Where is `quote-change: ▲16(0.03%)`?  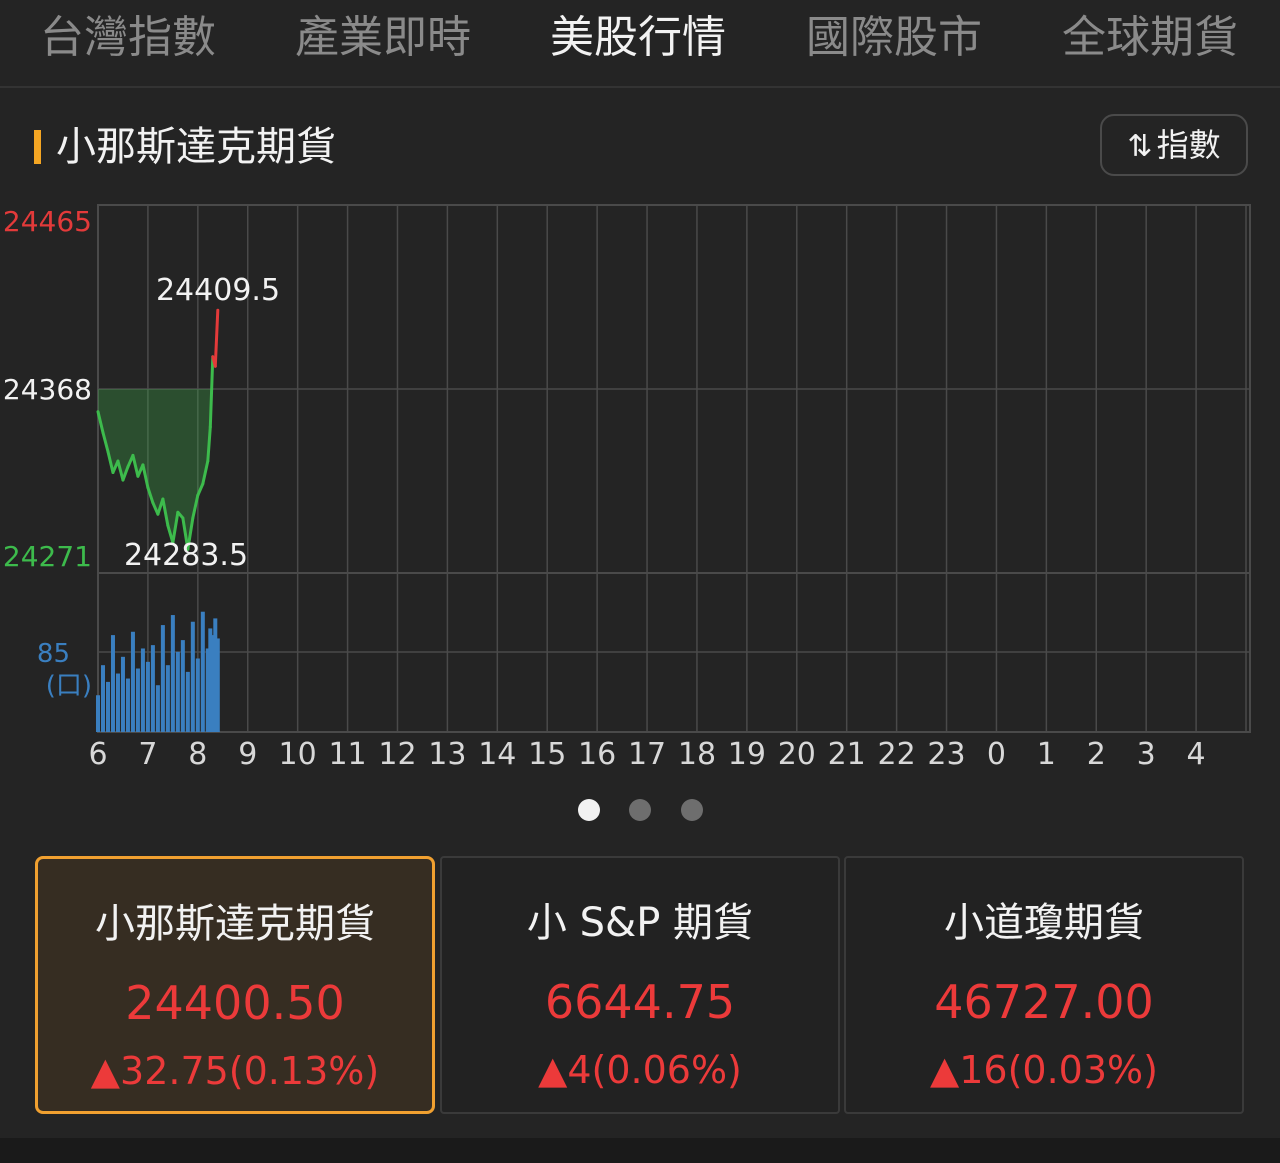
quote-change: ▲16(0.03%) is located at coordinates (1044, 1070).